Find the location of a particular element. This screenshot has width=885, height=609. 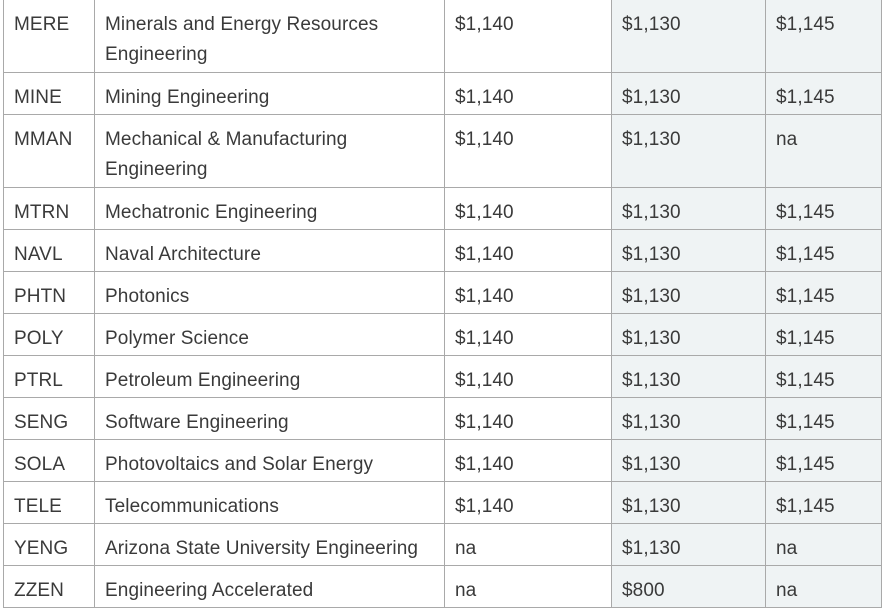

course-code-cell: MINE is located at coordinates (49, 93).